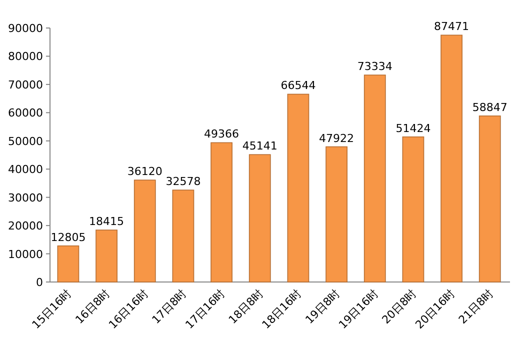  Describe the element at coordinates (413, 128) in the screenshot. I see `data-label: 51424` at that location.